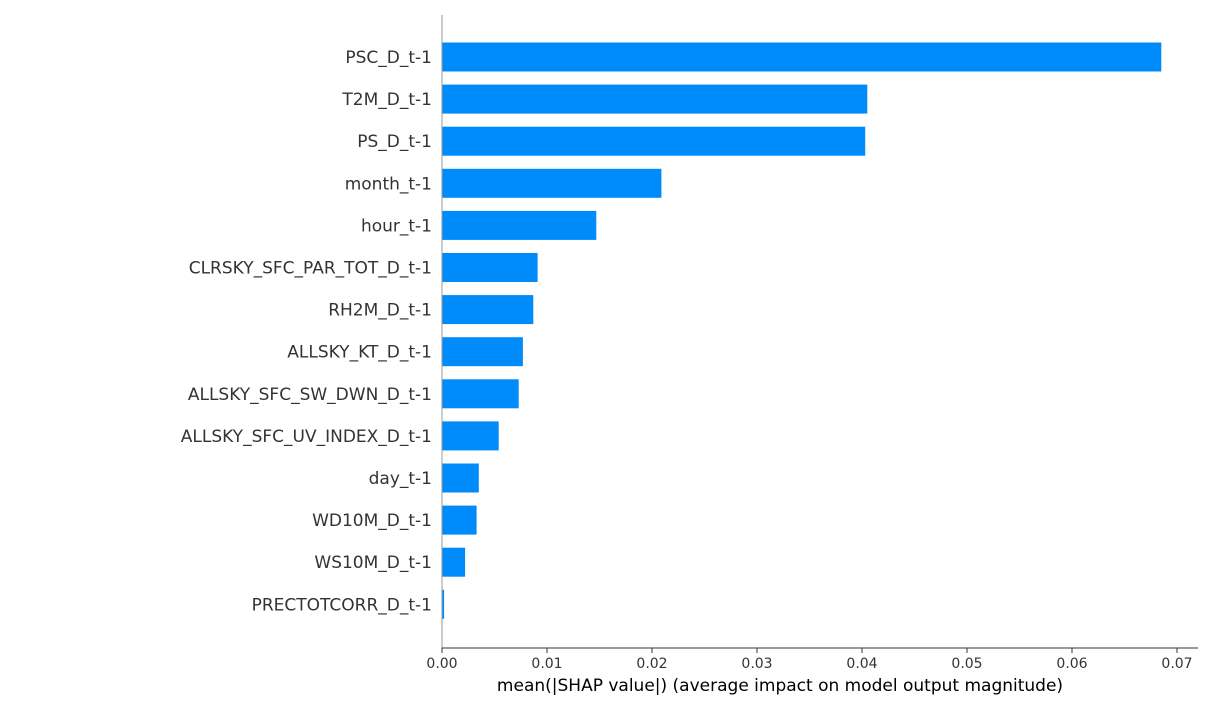 The width and height of the screenshot is (1216, 714). I want to click on category-label-5: CLRSKY_SFC_PAR_TOT_D_t-1, so click(310, 269).